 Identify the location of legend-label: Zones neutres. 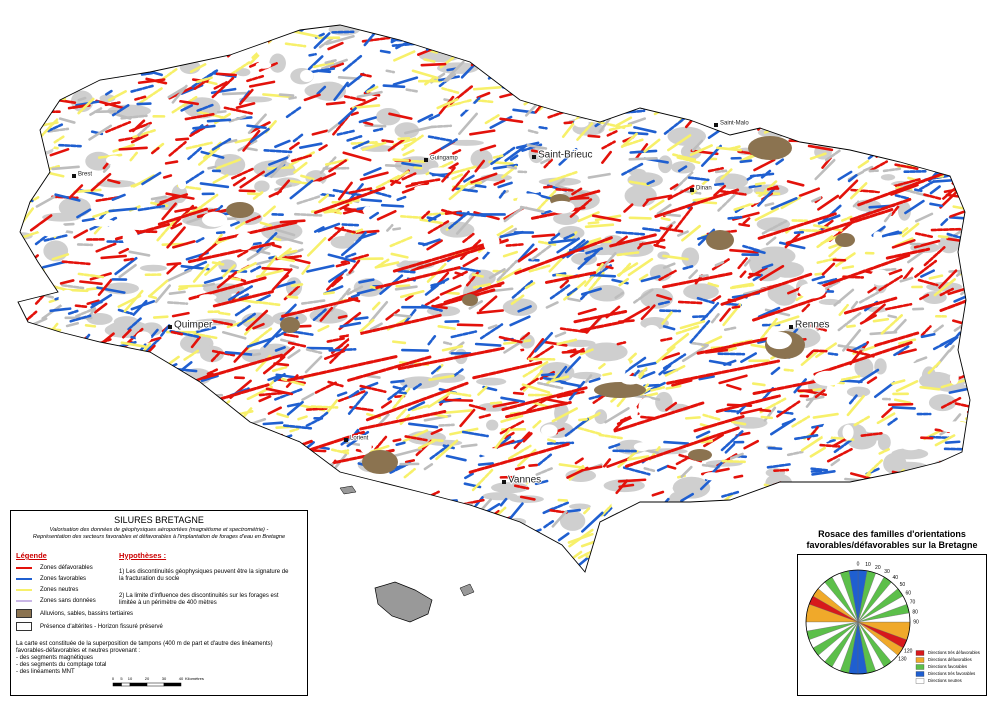
(59, 590).